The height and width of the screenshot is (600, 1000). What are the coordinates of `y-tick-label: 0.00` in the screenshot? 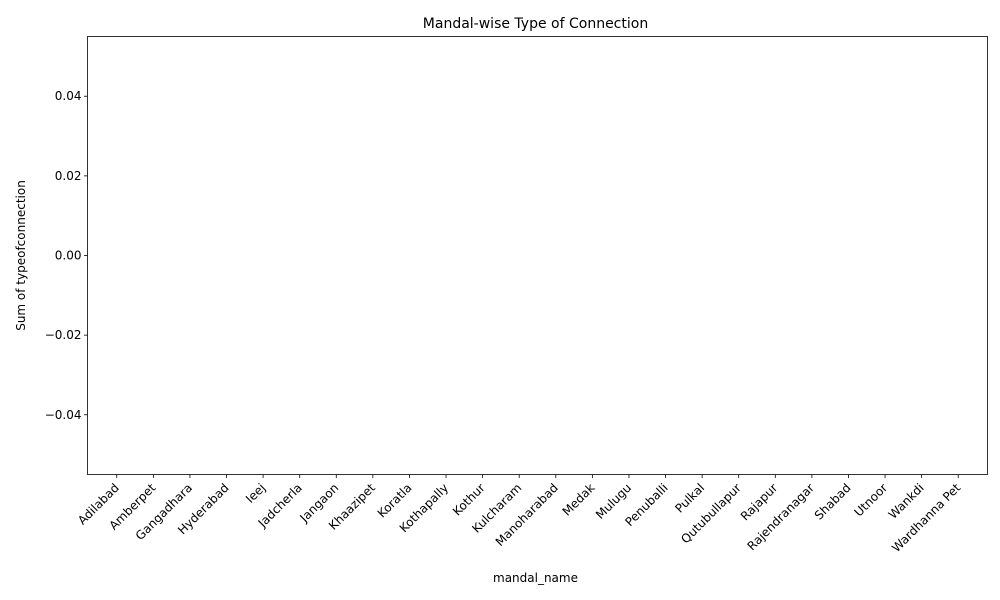 It's located at (68, 256).